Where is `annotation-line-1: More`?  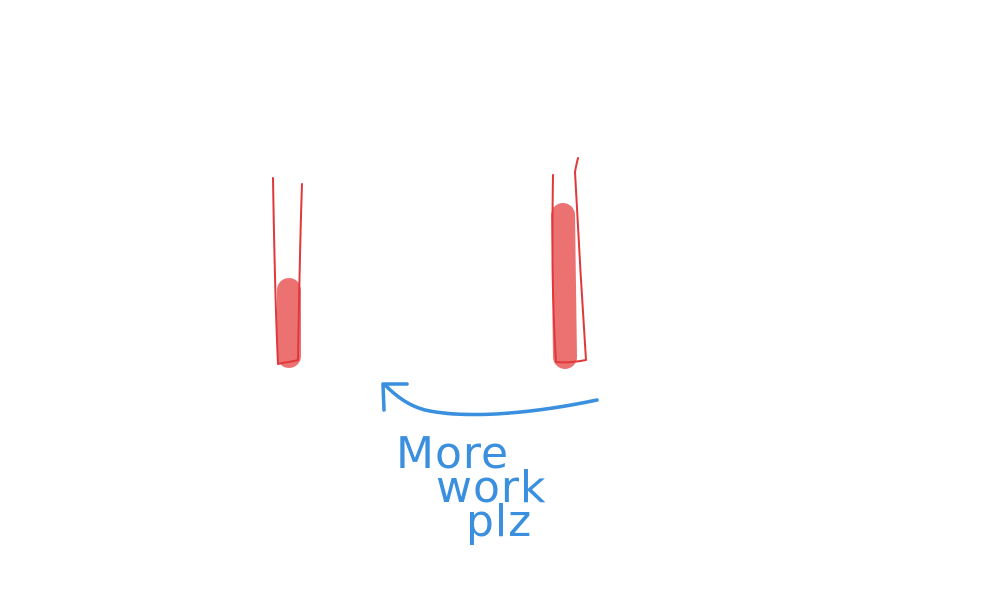 annotation-line-1: More is located at coordinates (453, 453).